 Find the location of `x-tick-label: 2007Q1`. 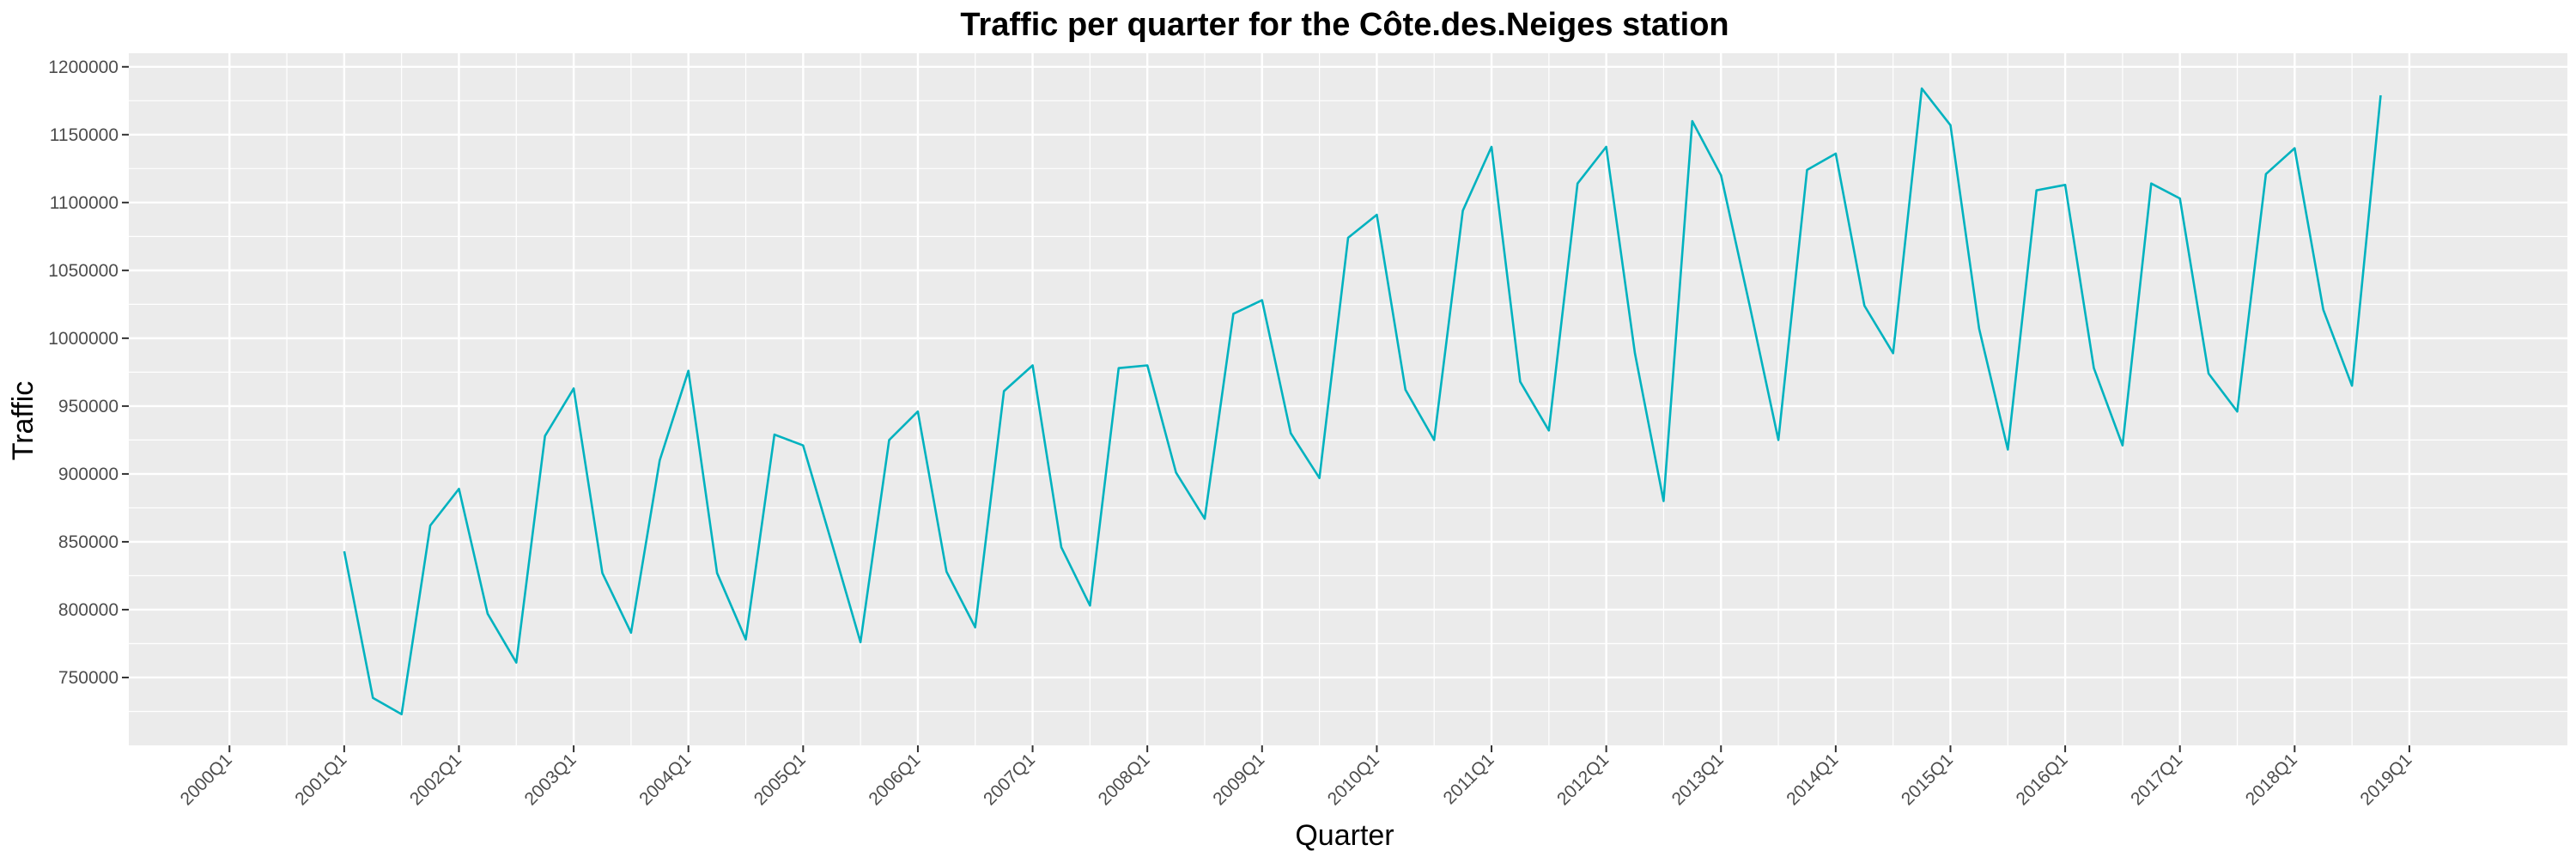

x-tick-label: 2007Q1 is located at coordinates (1009, 780).